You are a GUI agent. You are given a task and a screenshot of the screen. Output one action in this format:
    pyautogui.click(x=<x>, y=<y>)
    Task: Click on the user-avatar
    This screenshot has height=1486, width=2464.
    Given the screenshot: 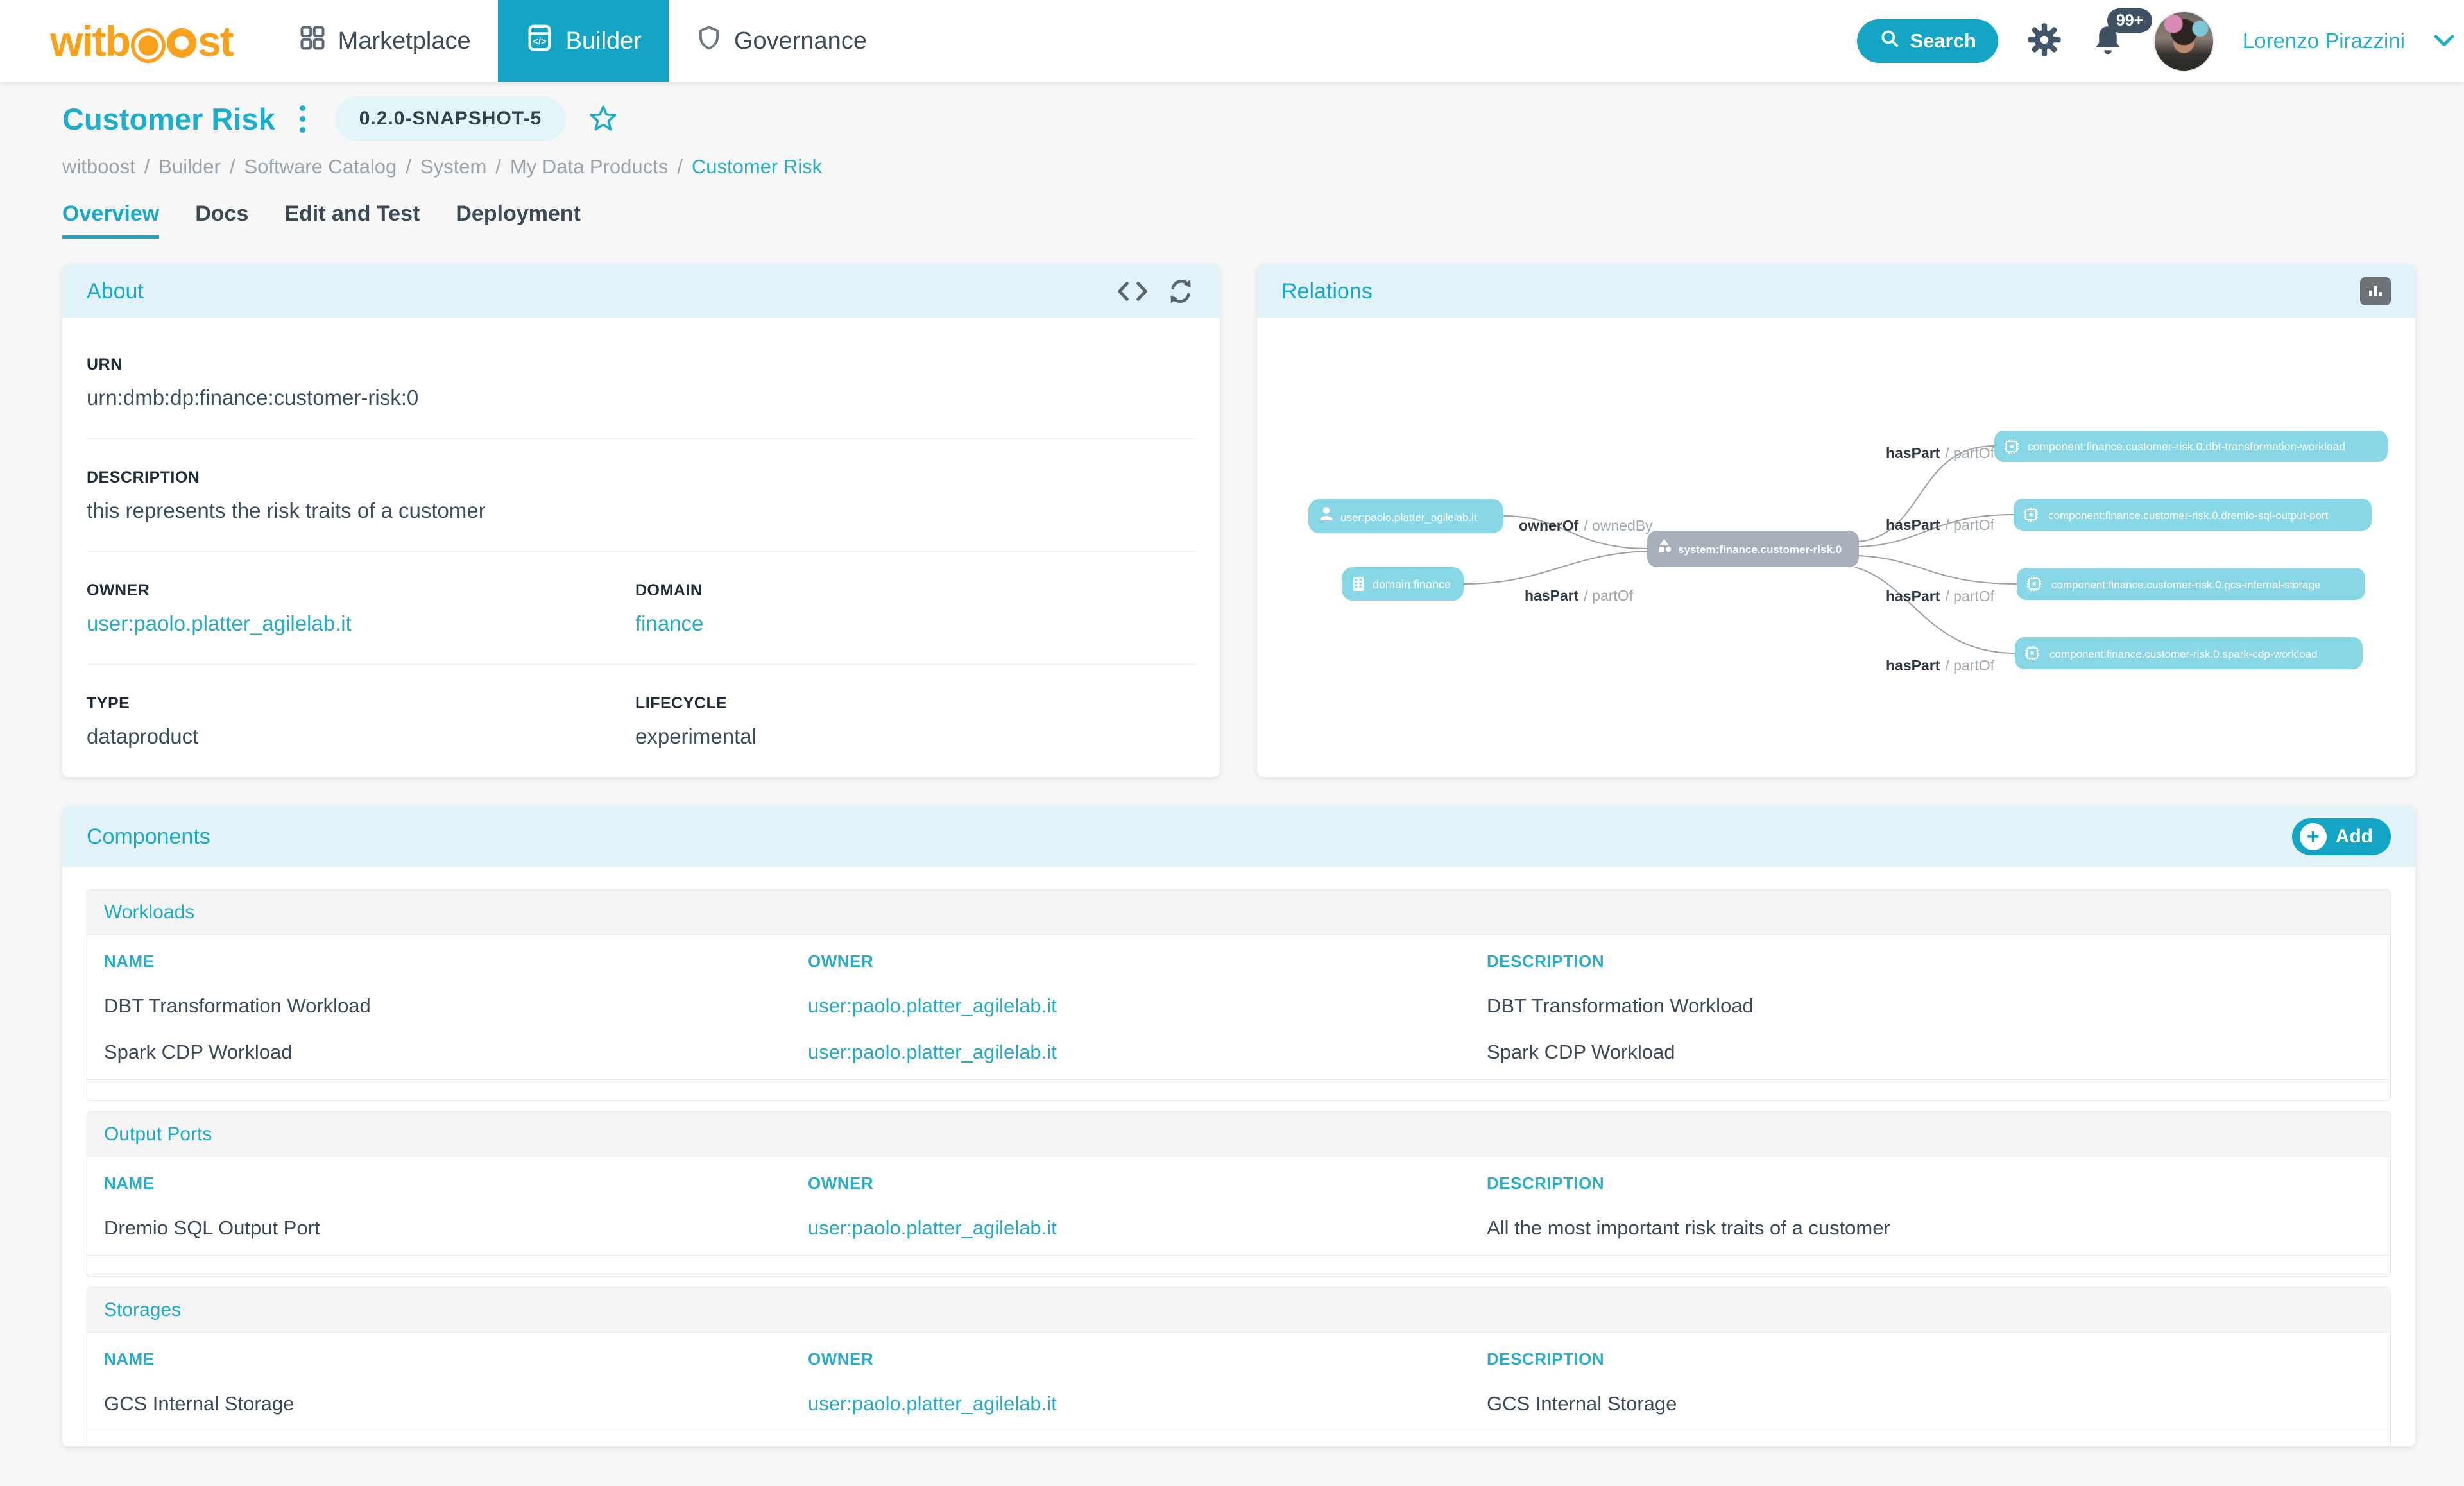 What is the action you would take?
    pyautogui.click(x=2184, y=41)
    